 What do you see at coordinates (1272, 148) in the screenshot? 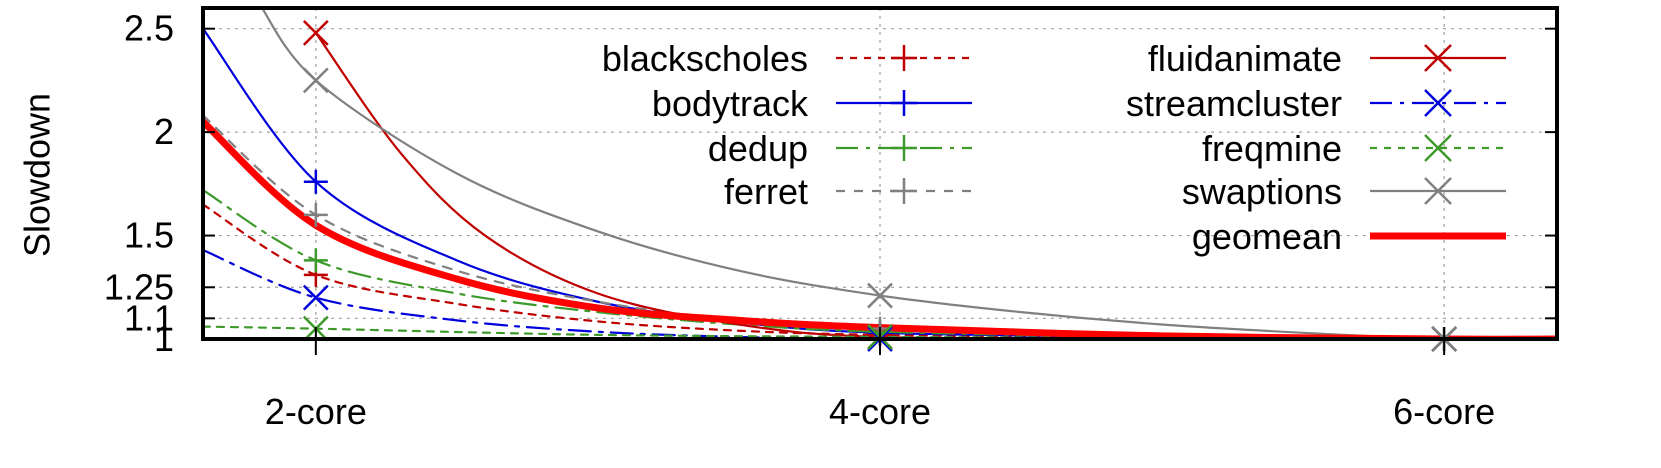
I see `legend-label: freqmine` at bounding box center [1272, 148].